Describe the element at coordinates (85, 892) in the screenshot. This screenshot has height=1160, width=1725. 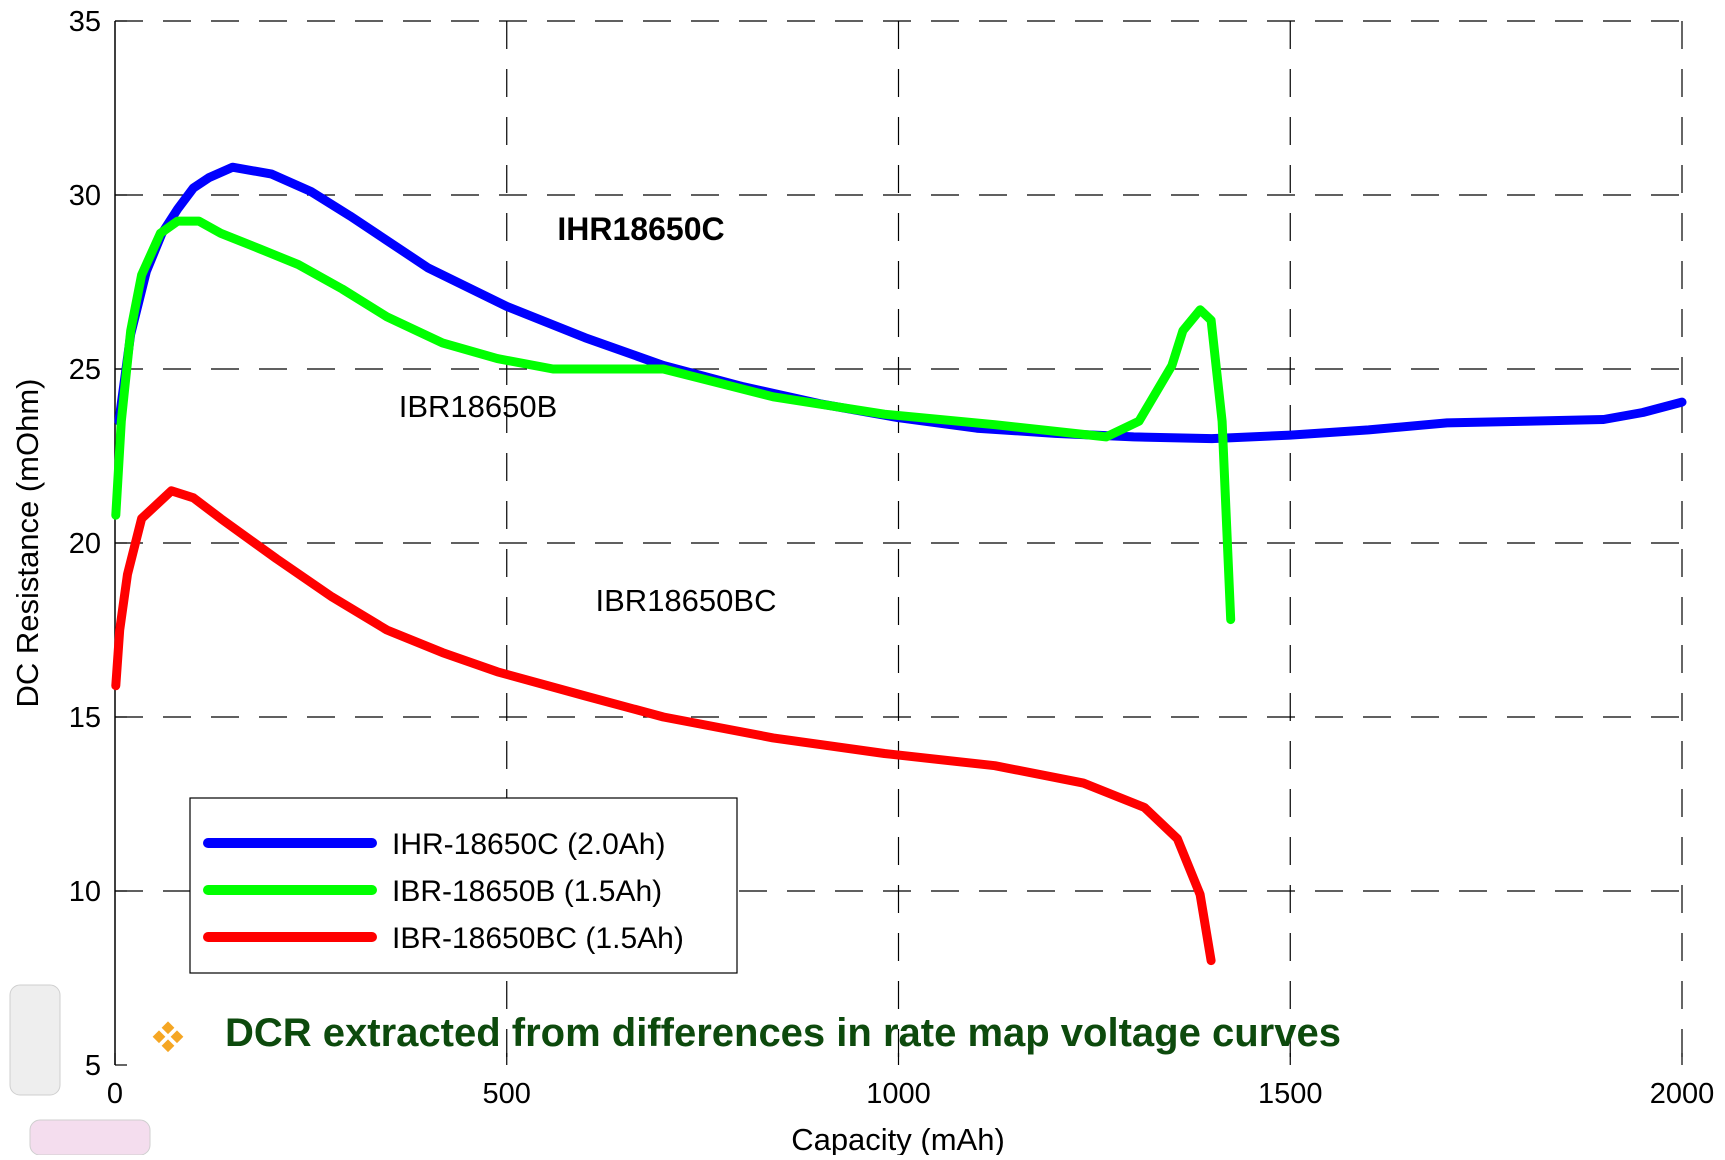
I see `y-tick-label: 10` at that location.